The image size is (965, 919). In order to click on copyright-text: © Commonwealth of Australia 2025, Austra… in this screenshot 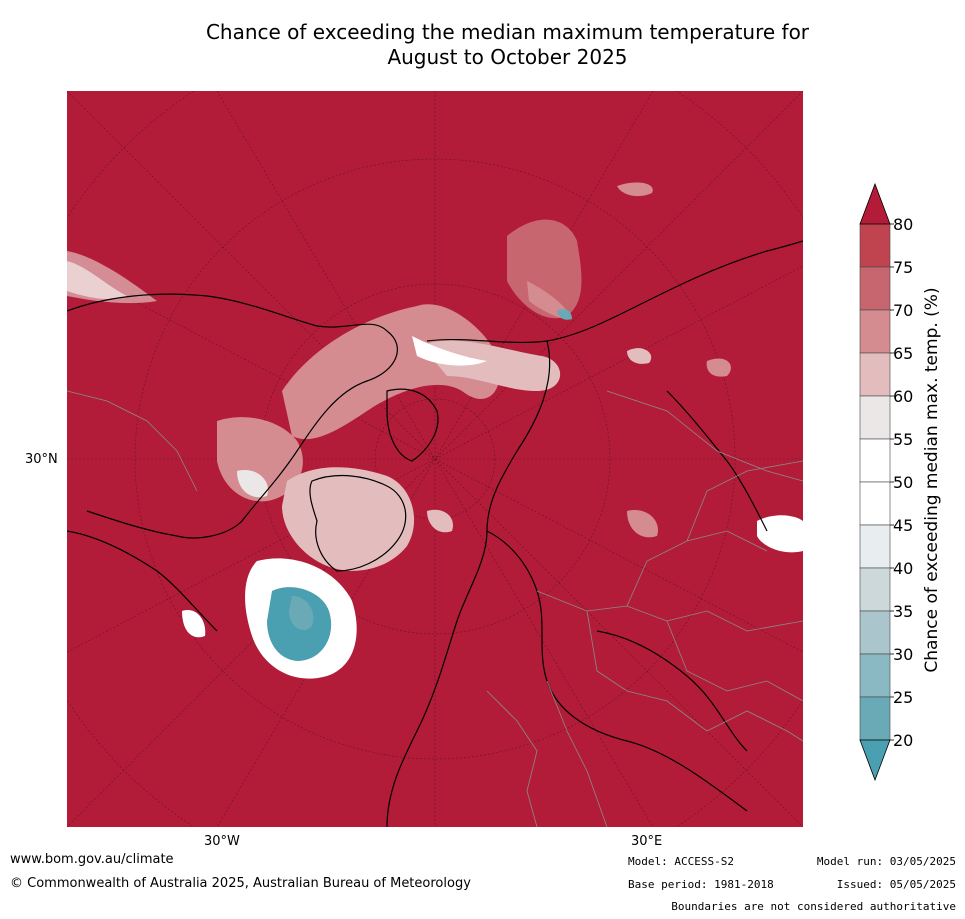, I will do `click(240, 883)`.